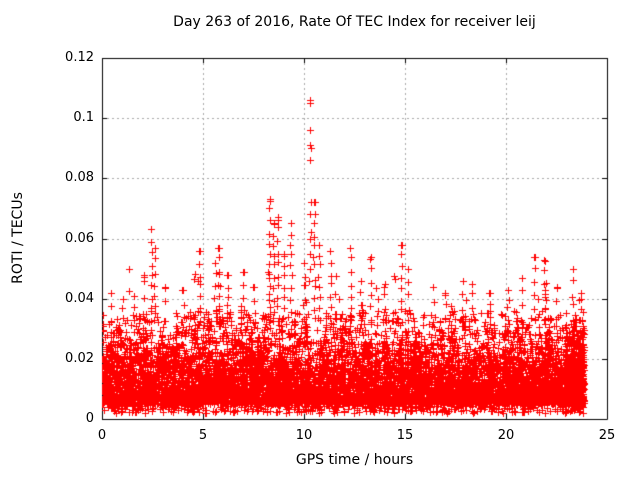  Describe the element at coordinates (405, 435) in the screenshot. I see `x-tick-label: 15` at that location.